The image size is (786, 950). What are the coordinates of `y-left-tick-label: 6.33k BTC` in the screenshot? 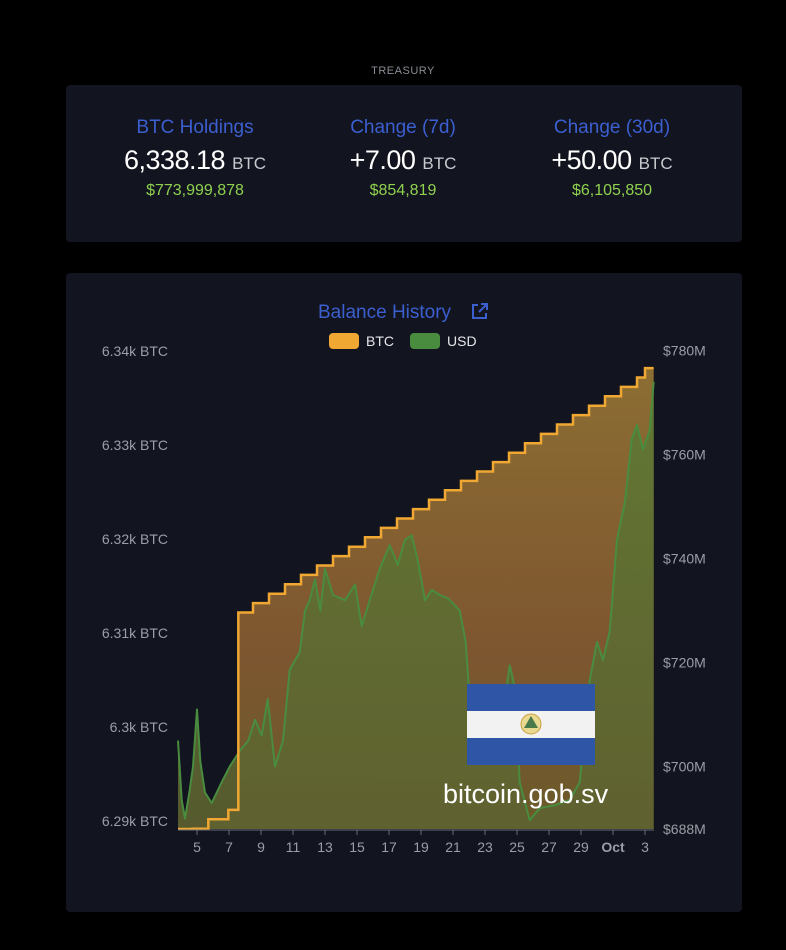 It's located at (135, 445).